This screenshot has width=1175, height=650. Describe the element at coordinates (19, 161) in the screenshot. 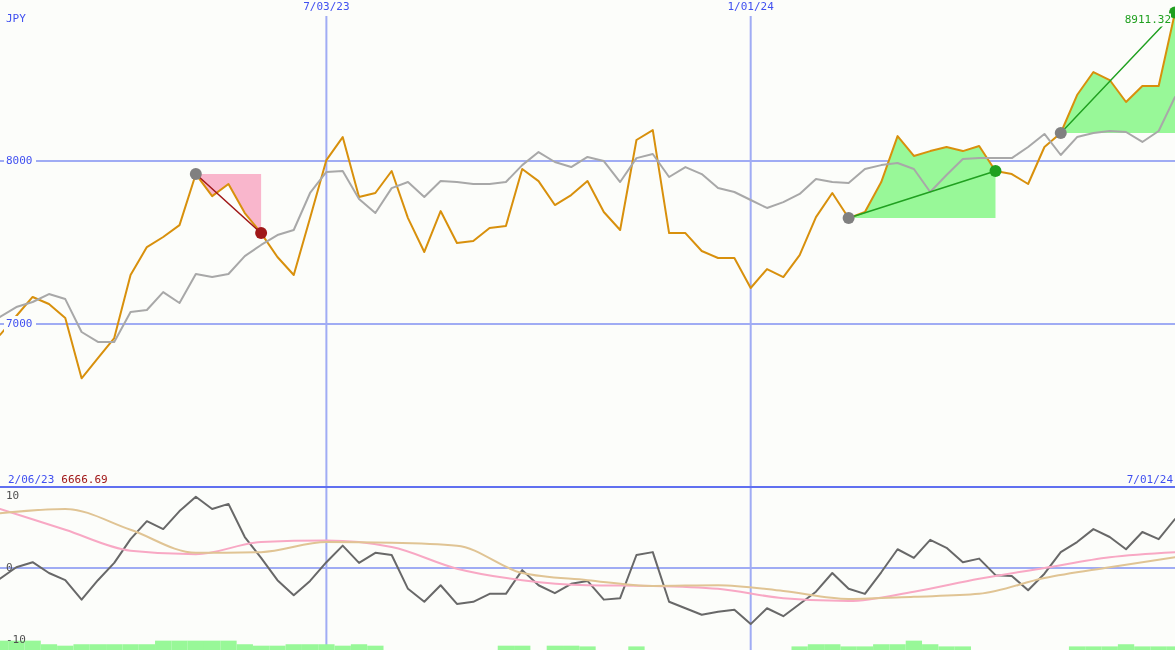

I see `y-tick-label: 8000` at that location.